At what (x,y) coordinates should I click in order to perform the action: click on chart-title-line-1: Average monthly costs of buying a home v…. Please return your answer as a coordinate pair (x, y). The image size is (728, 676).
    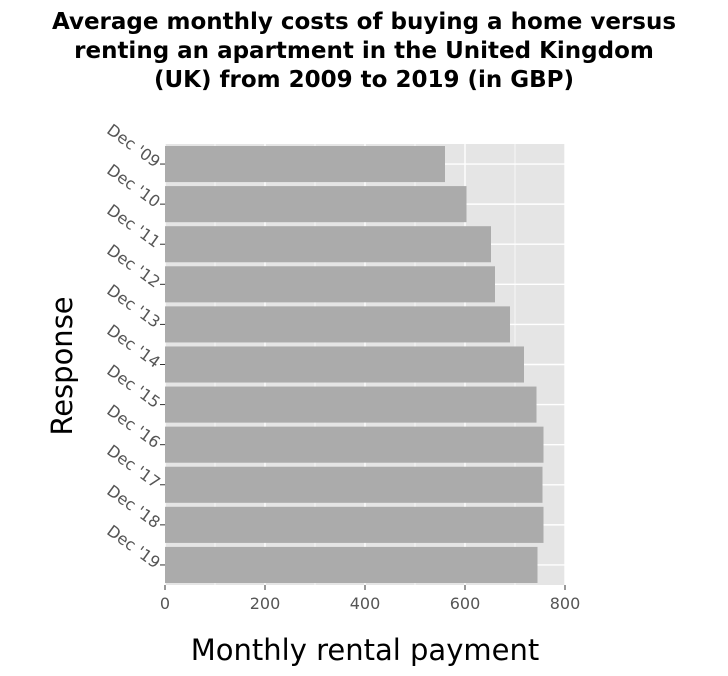
    Looking at the image, I should click on (364, 22).